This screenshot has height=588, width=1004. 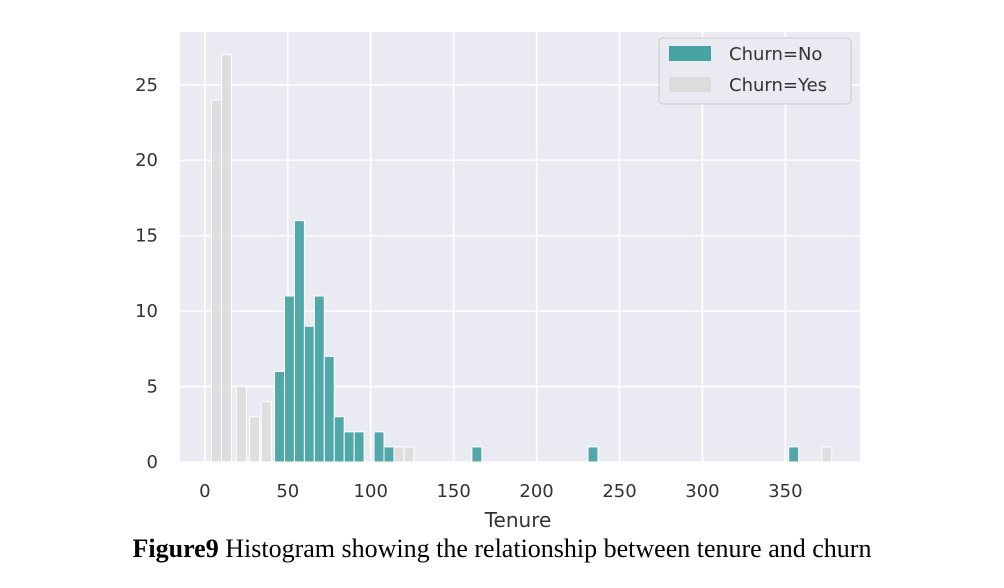 What do you see at coordinates (518, 520) in the screenshot?
I see `x-axis-label: Tenure` at bounding box center [518, 520].